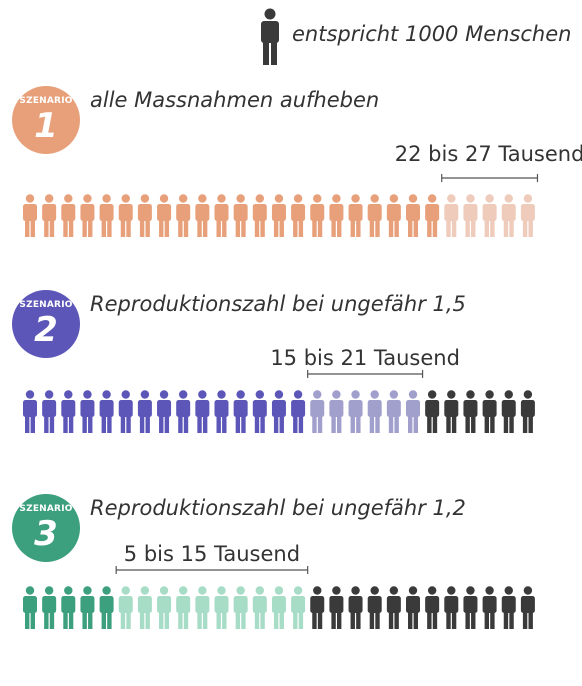 This screenshot has height=686, width=582. I want to click on scenario-3-range-label: 5 bis 15 Tausend, so click(212, 554).